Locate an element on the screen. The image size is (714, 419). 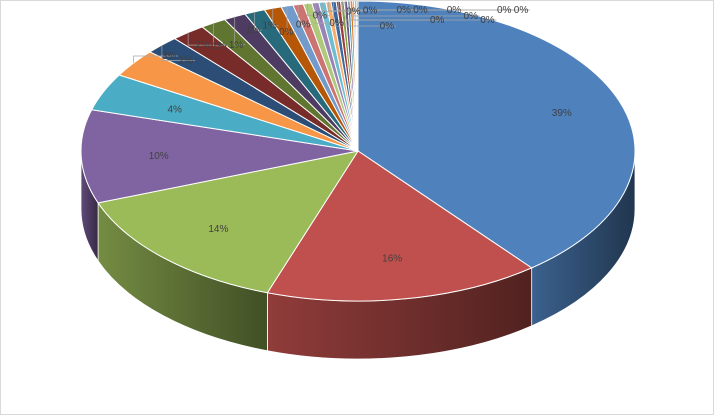
data-label-21: 0% is located at coordinates (420, 10).